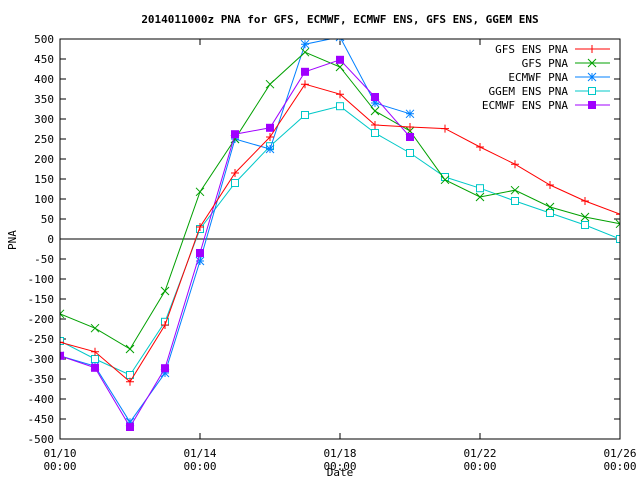 The image size is (640, 480). I want to click on y-tick-label: 100, so click(44, 199).